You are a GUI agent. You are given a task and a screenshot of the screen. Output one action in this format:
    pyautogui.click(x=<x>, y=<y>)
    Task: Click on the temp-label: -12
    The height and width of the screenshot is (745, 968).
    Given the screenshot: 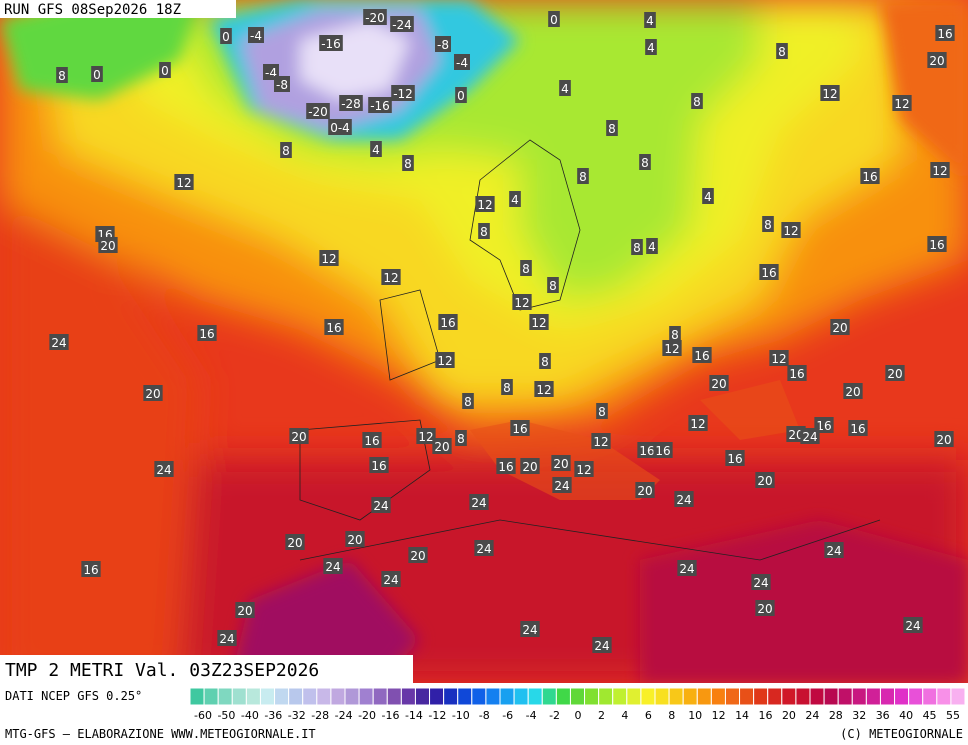 What is the action you would take?
    pyautogui.click(x=403, y=94)
    